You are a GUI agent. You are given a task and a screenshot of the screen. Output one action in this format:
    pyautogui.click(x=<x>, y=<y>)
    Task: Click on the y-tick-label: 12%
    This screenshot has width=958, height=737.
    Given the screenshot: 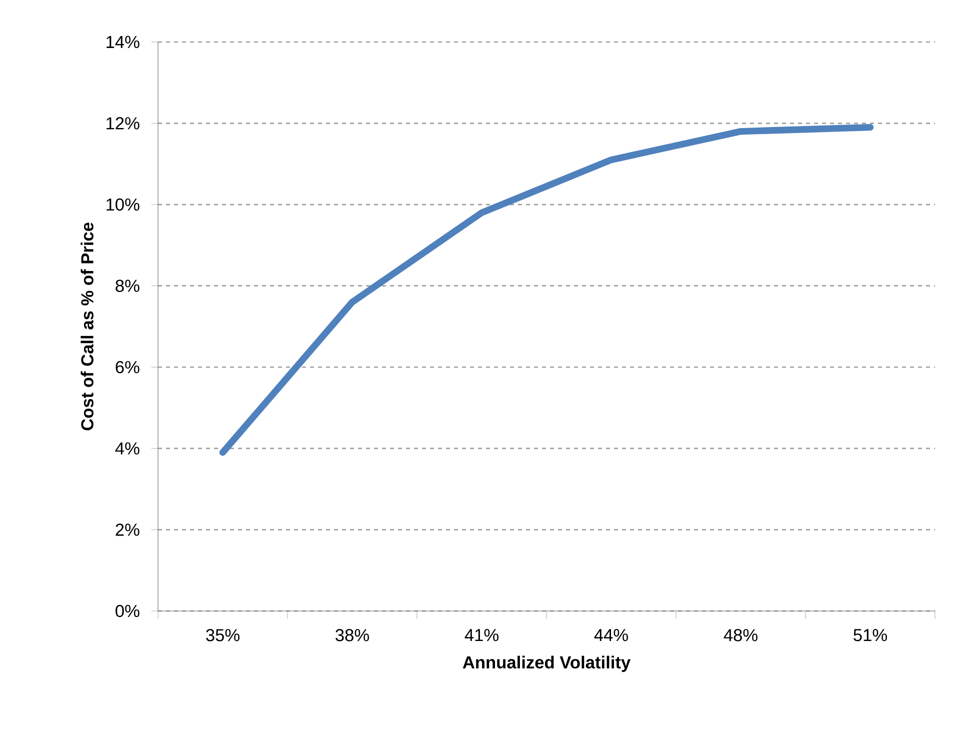 What is the action you would take?
    pyautogui.click(x=123, y=123)
    